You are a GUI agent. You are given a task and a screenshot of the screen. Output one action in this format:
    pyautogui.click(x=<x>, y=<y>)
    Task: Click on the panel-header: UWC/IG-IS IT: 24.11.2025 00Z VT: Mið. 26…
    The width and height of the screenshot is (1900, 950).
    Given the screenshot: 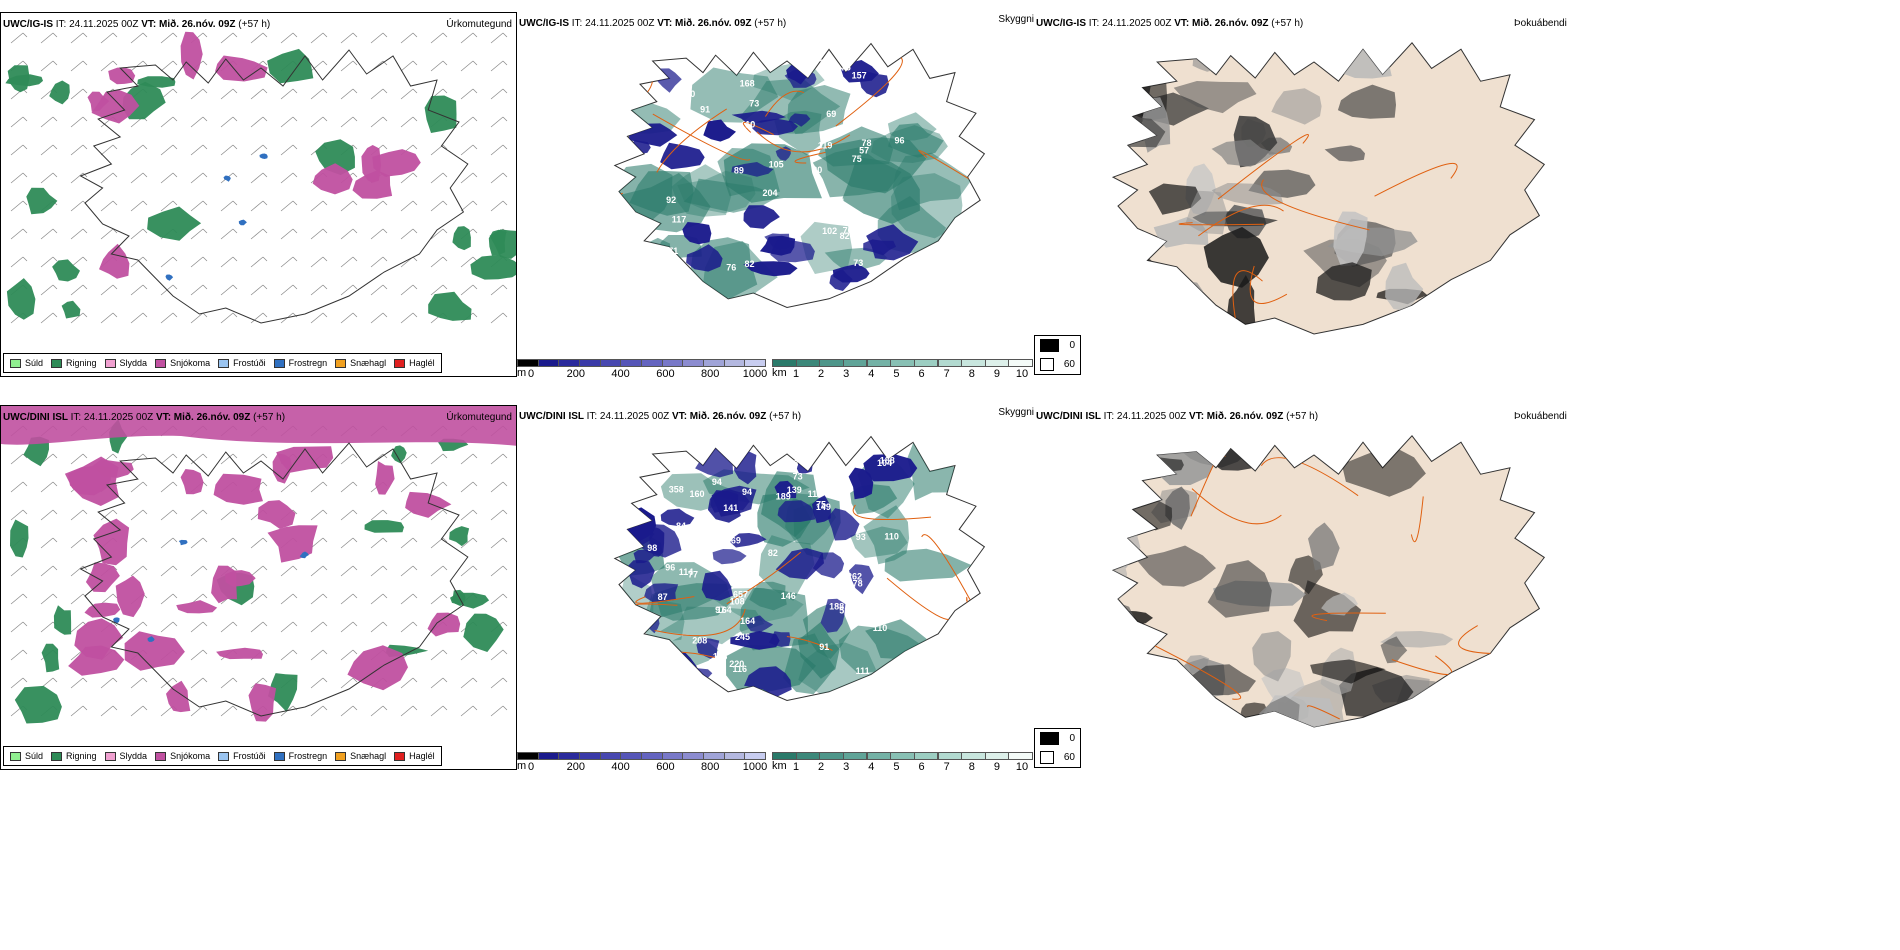 What is the action you would take?
    pyautogui.click(x=1169, y=23)
    